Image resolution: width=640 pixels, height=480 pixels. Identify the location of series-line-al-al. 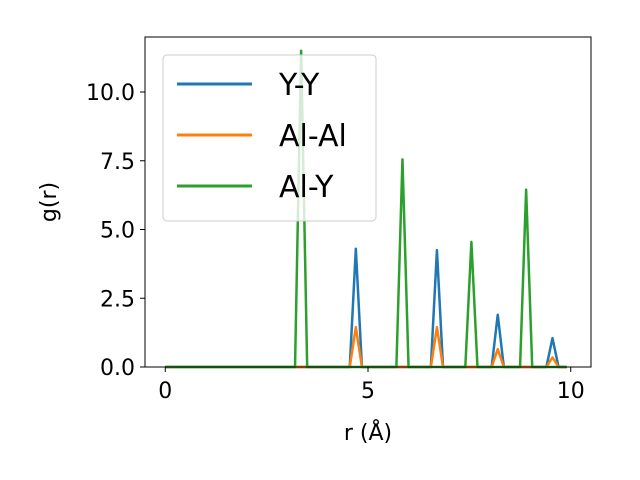
(366, 347).